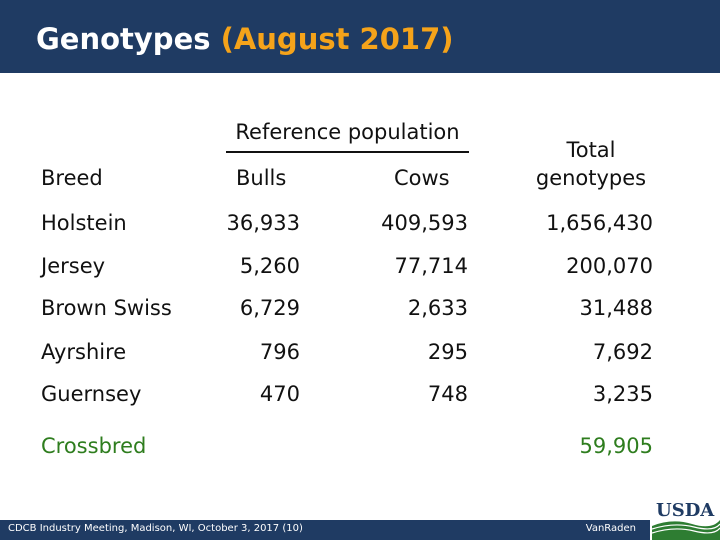 This screenshot has height=540, width=720. I want to click on title-main: Genotypes, so click(128, 39).